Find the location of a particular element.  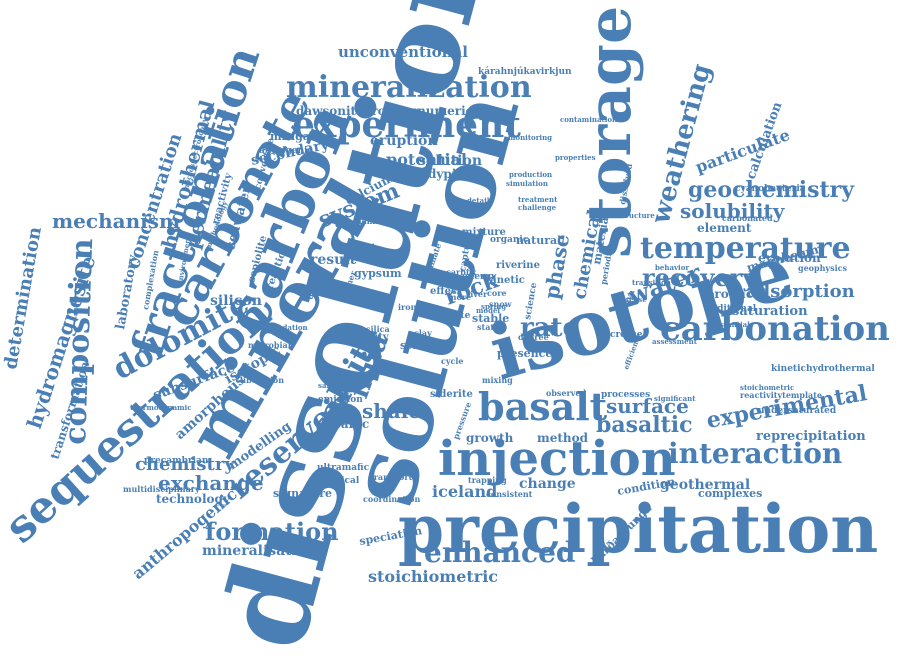

word-transport: transport is located at coordinates (391, 477).